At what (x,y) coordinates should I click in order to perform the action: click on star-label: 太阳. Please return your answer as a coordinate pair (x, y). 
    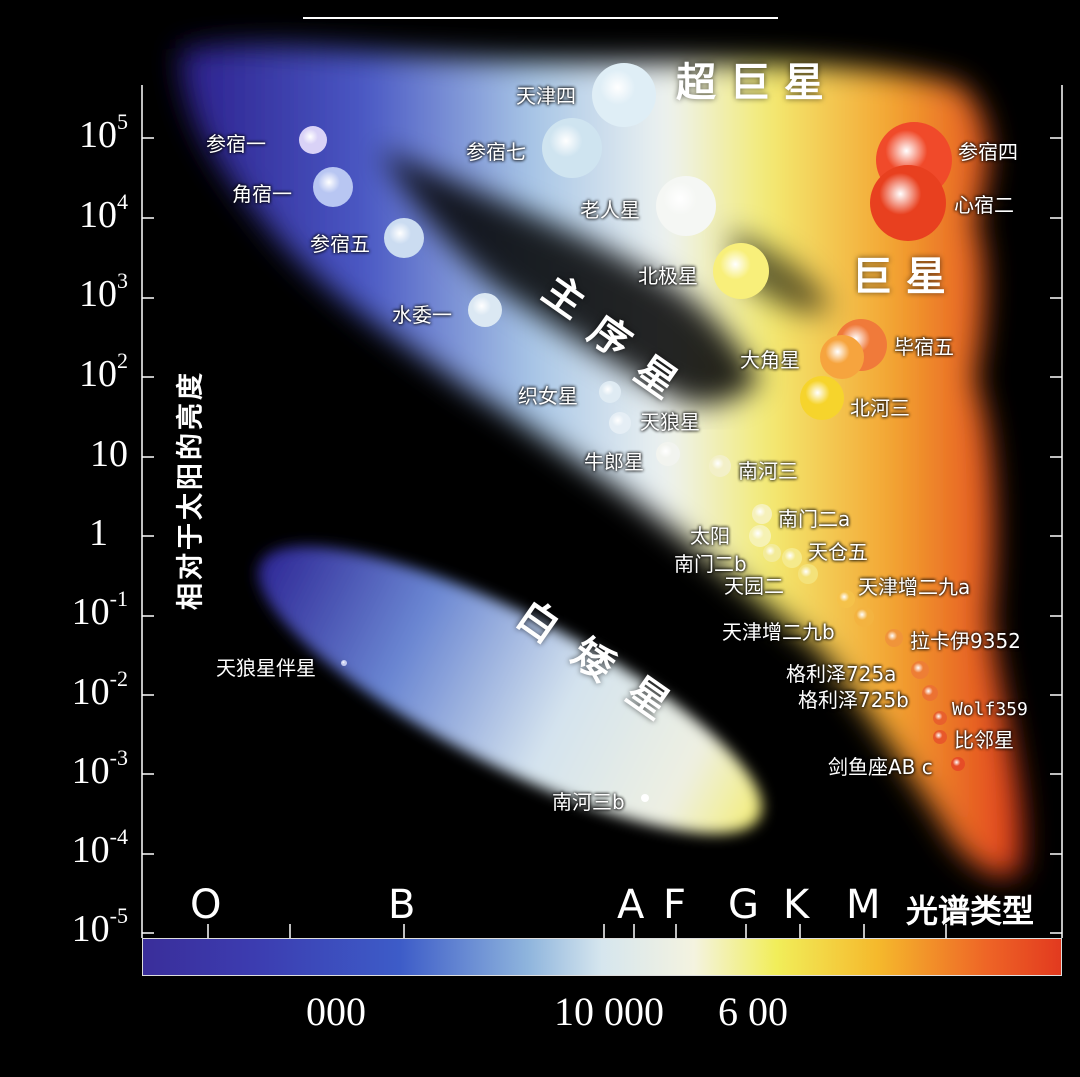
    Looking at the image, I should click on (710, 536).